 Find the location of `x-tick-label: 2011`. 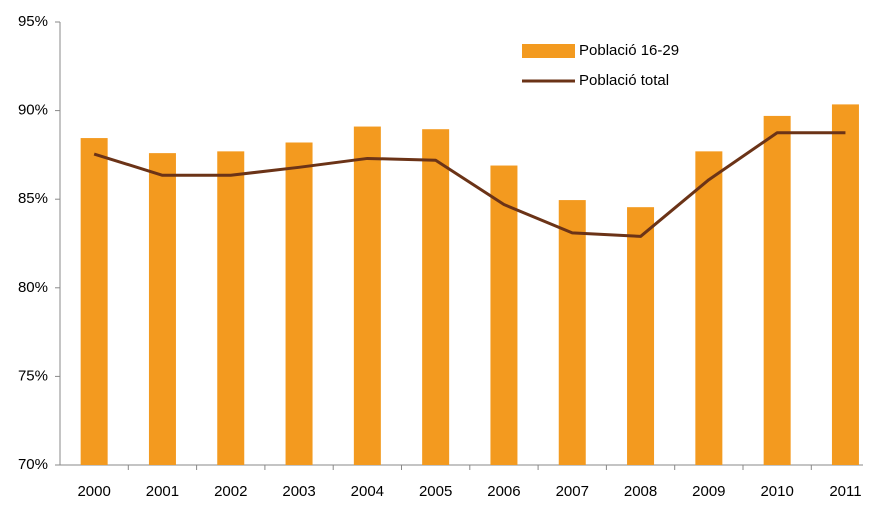

x-tick-label: 2011 is located at coordinates (845, 491).